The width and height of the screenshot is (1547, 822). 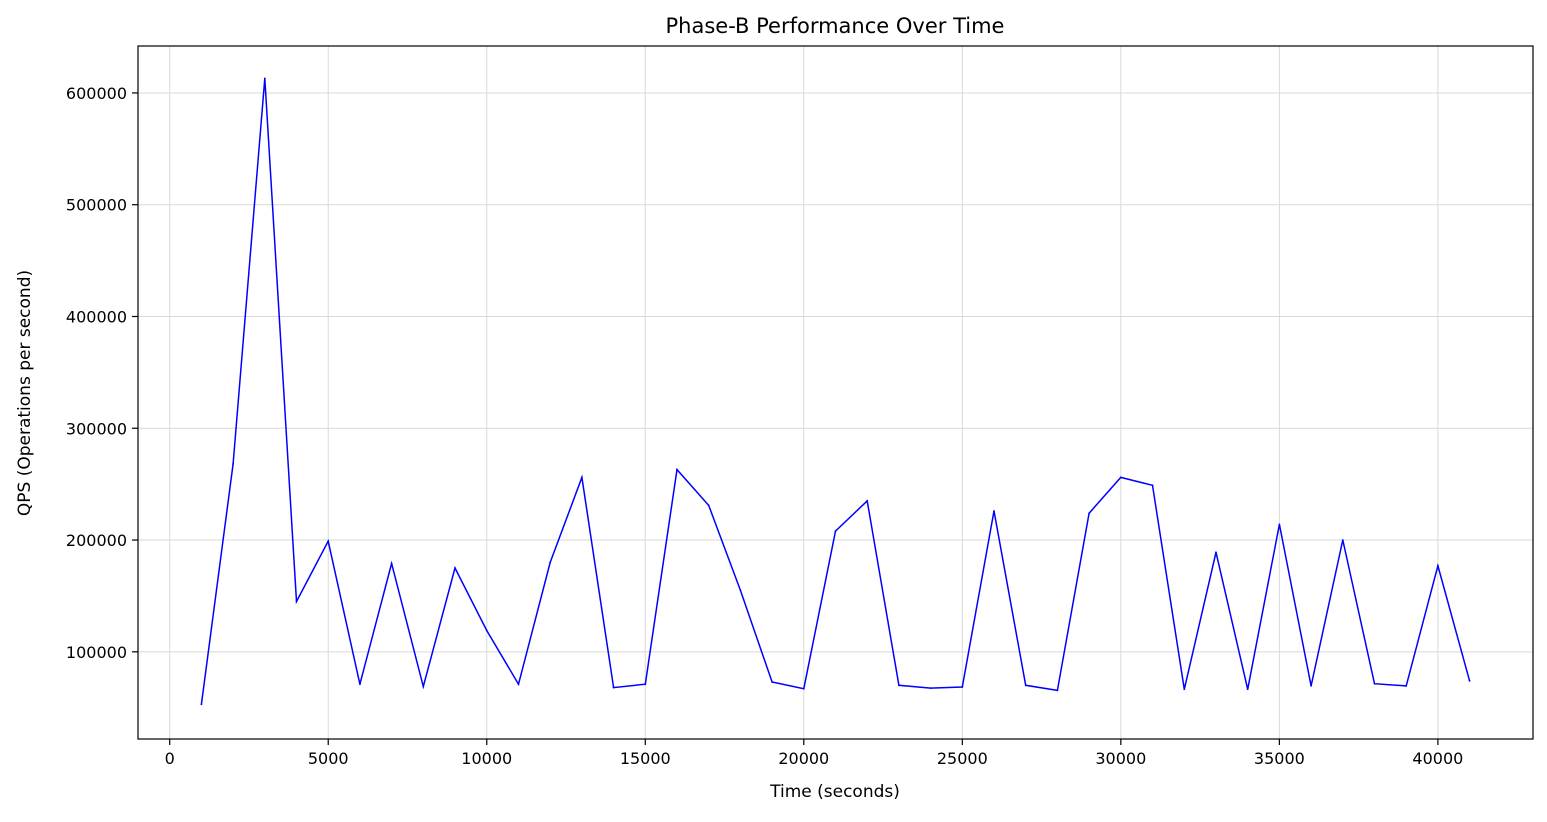 What do you see at coordinates (328, 758) in the screenshot?
I see `x-tick-label: 5000` at bounding box center [328, 758].